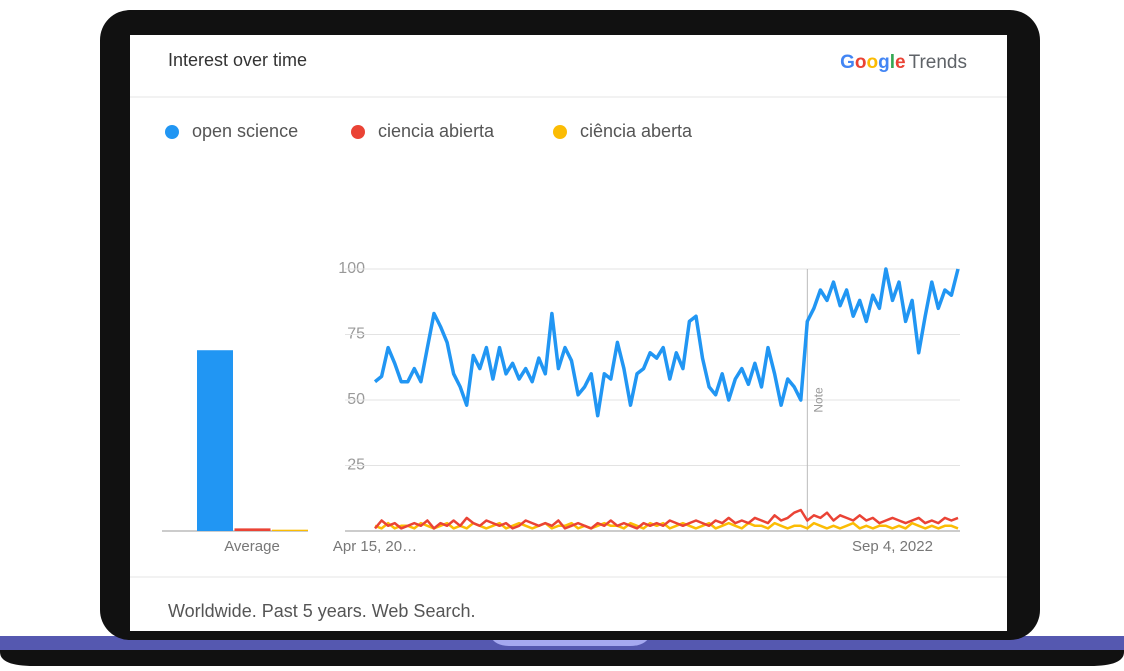  I want to click on logo-word: Google, so click(872, 62).